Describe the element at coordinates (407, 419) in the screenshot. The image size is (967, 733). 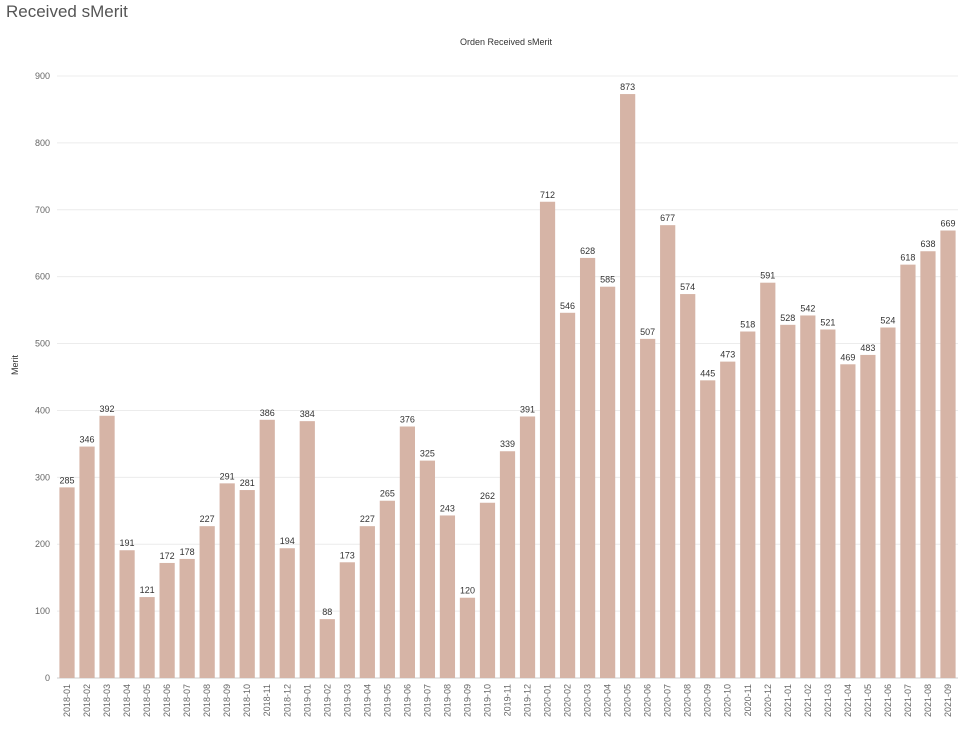
I see `data-label: 376` at that location.